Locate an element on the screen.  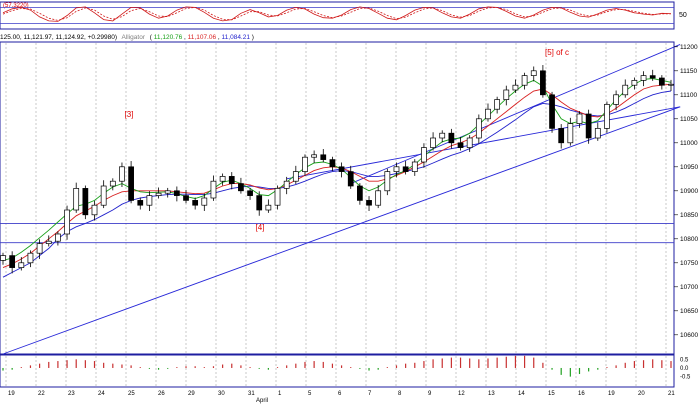
x-tick-label: 13 is located at coordinates (491, 394).